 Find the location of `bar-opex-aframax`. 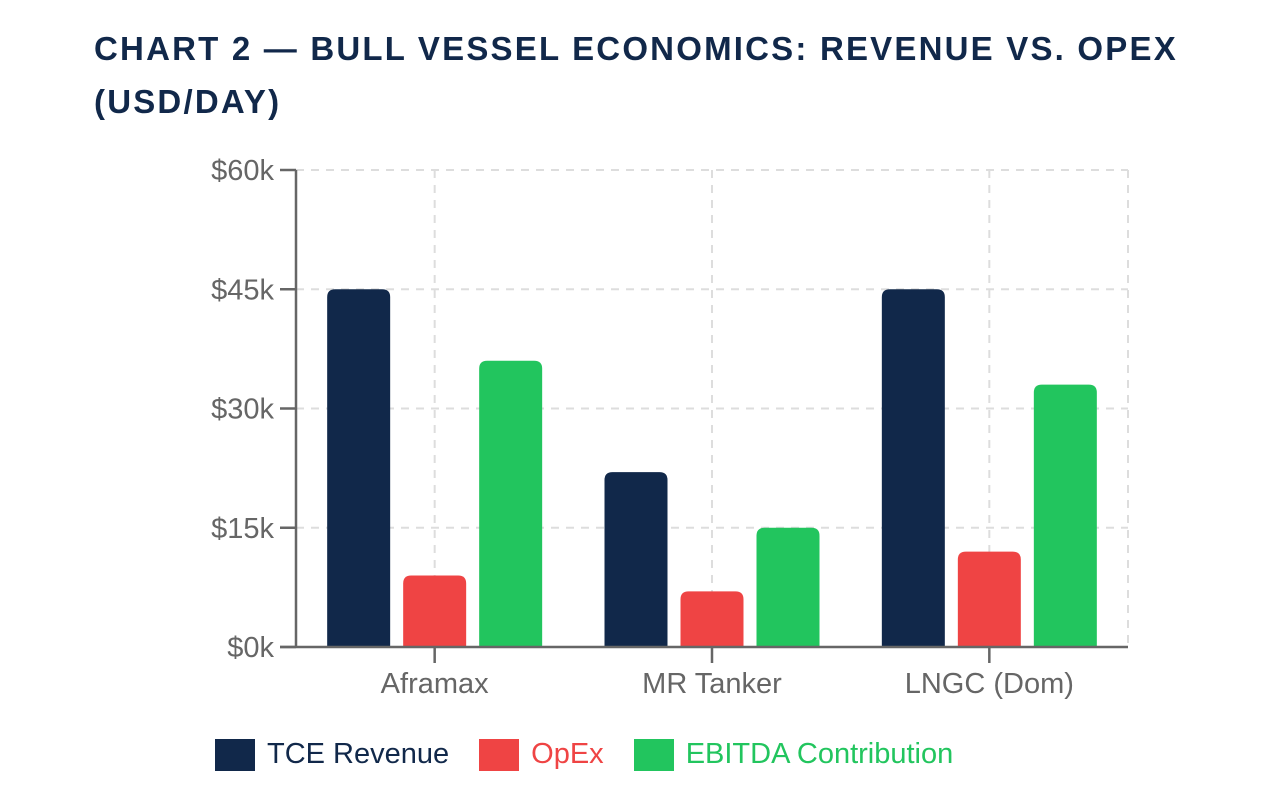

bar-opex-aframax is located at coordinates (435, 611).